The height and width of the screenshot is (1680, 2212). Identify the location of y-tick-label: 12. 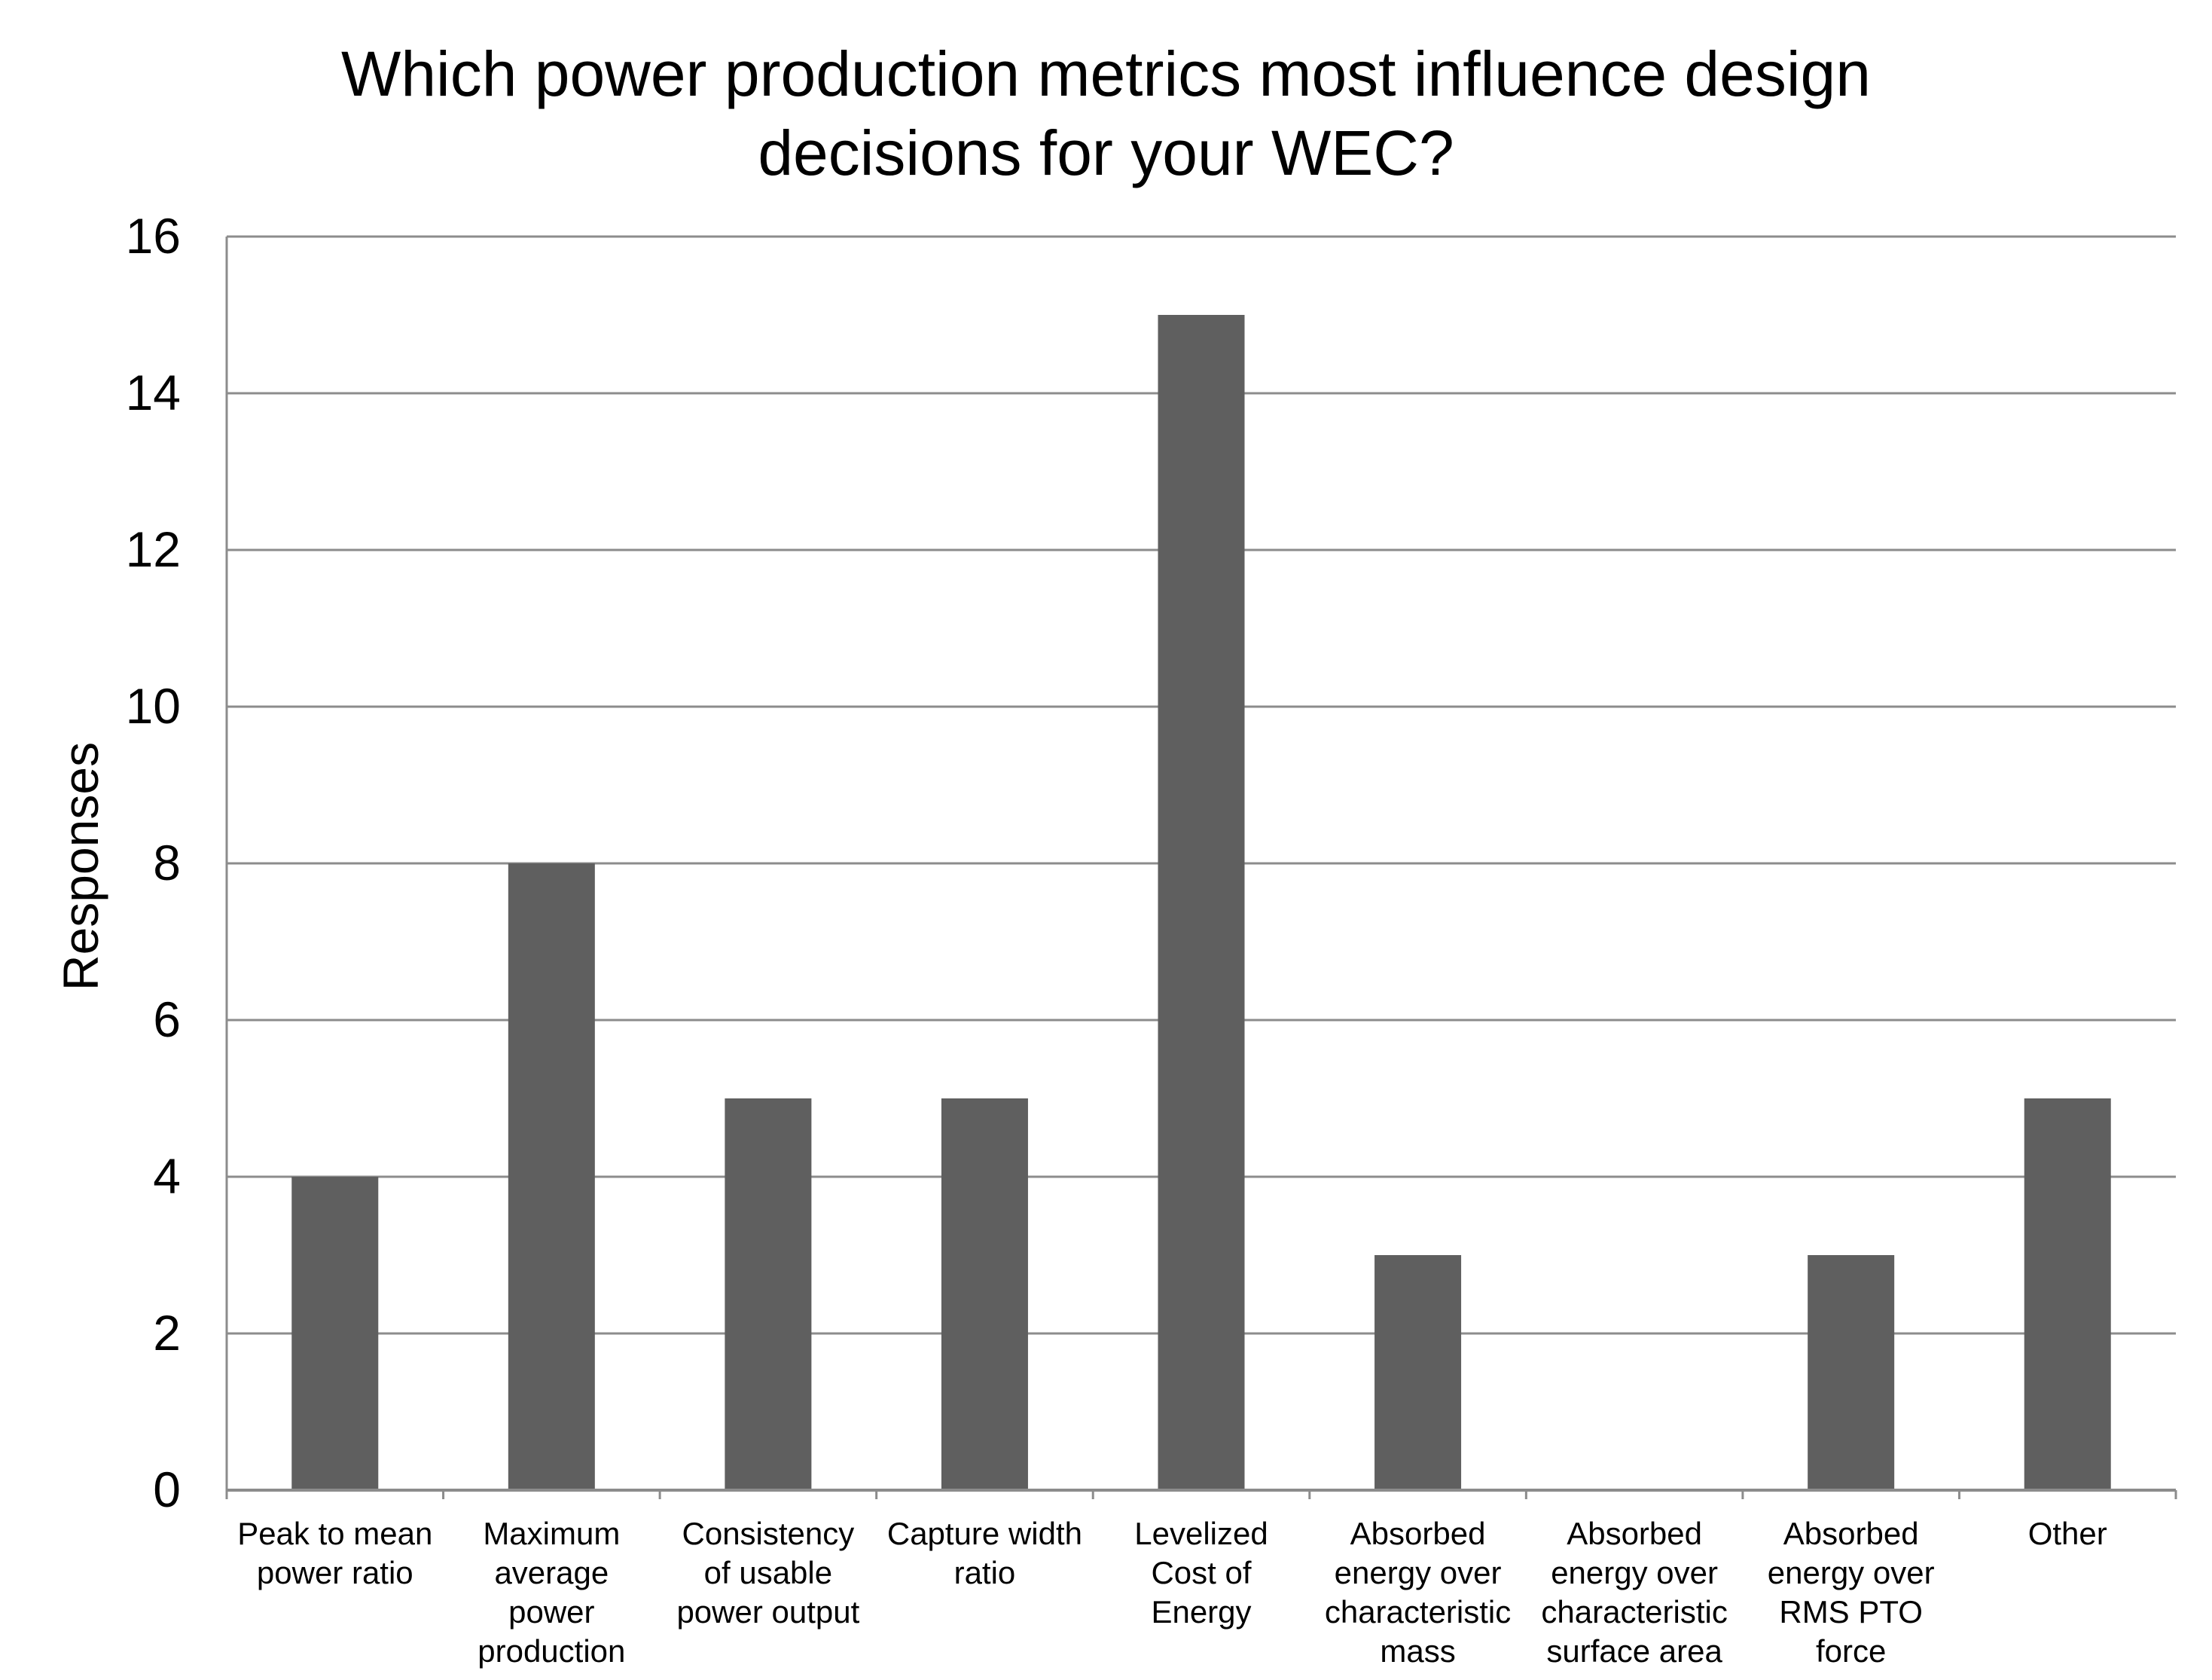
(153, 549).